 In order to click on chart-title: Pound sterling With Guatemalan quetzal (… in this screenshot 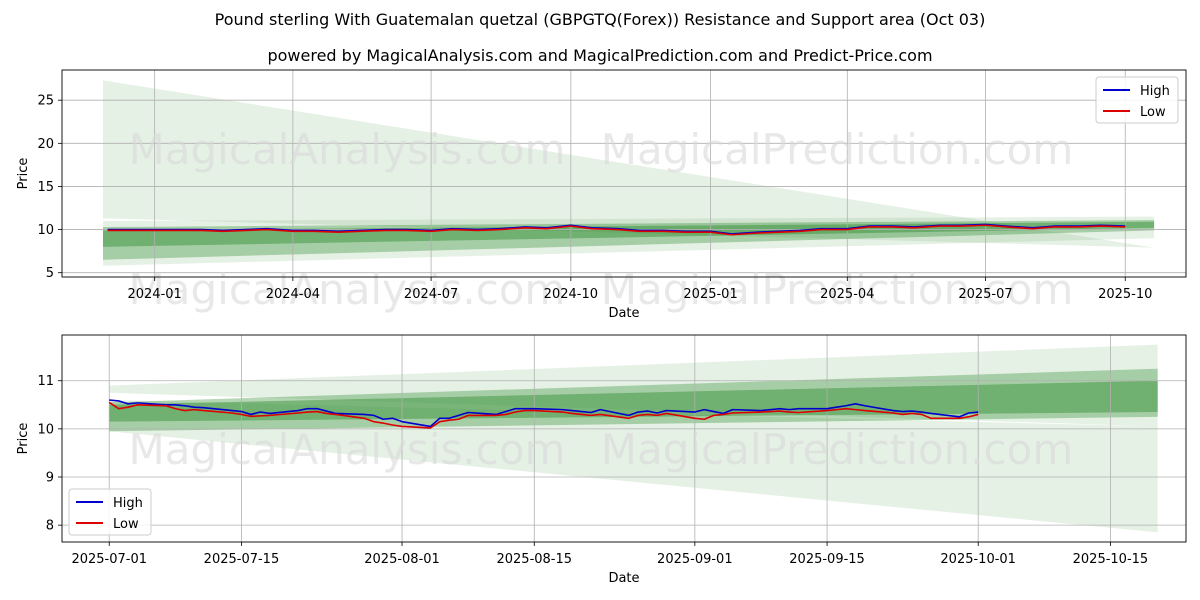, I will do `click(600, 19)`.